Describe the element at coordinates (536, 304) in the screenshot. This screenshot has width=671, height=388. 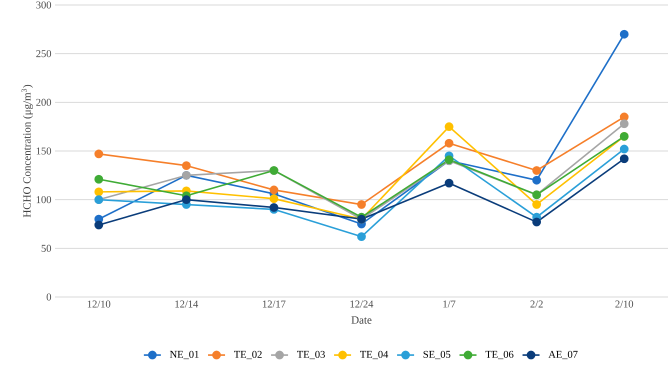
I see `x-tick-label: 2/2` at that location.